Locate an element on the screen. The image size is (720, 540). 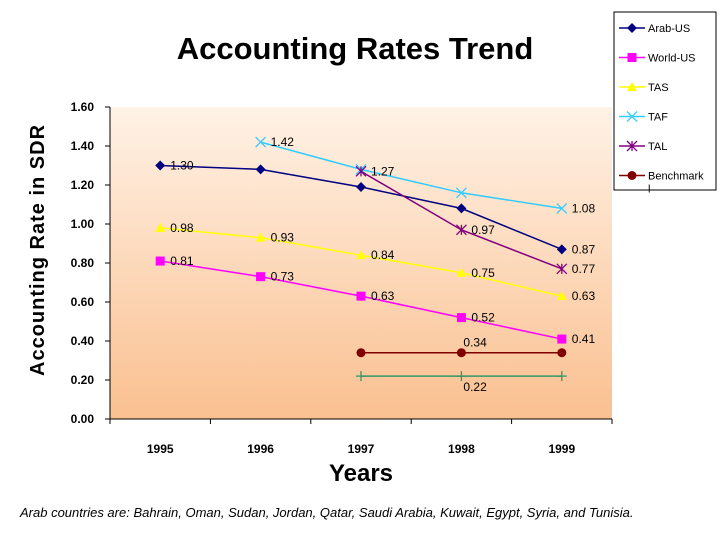
legend-label: TAL is located at coordinates (657, 147).